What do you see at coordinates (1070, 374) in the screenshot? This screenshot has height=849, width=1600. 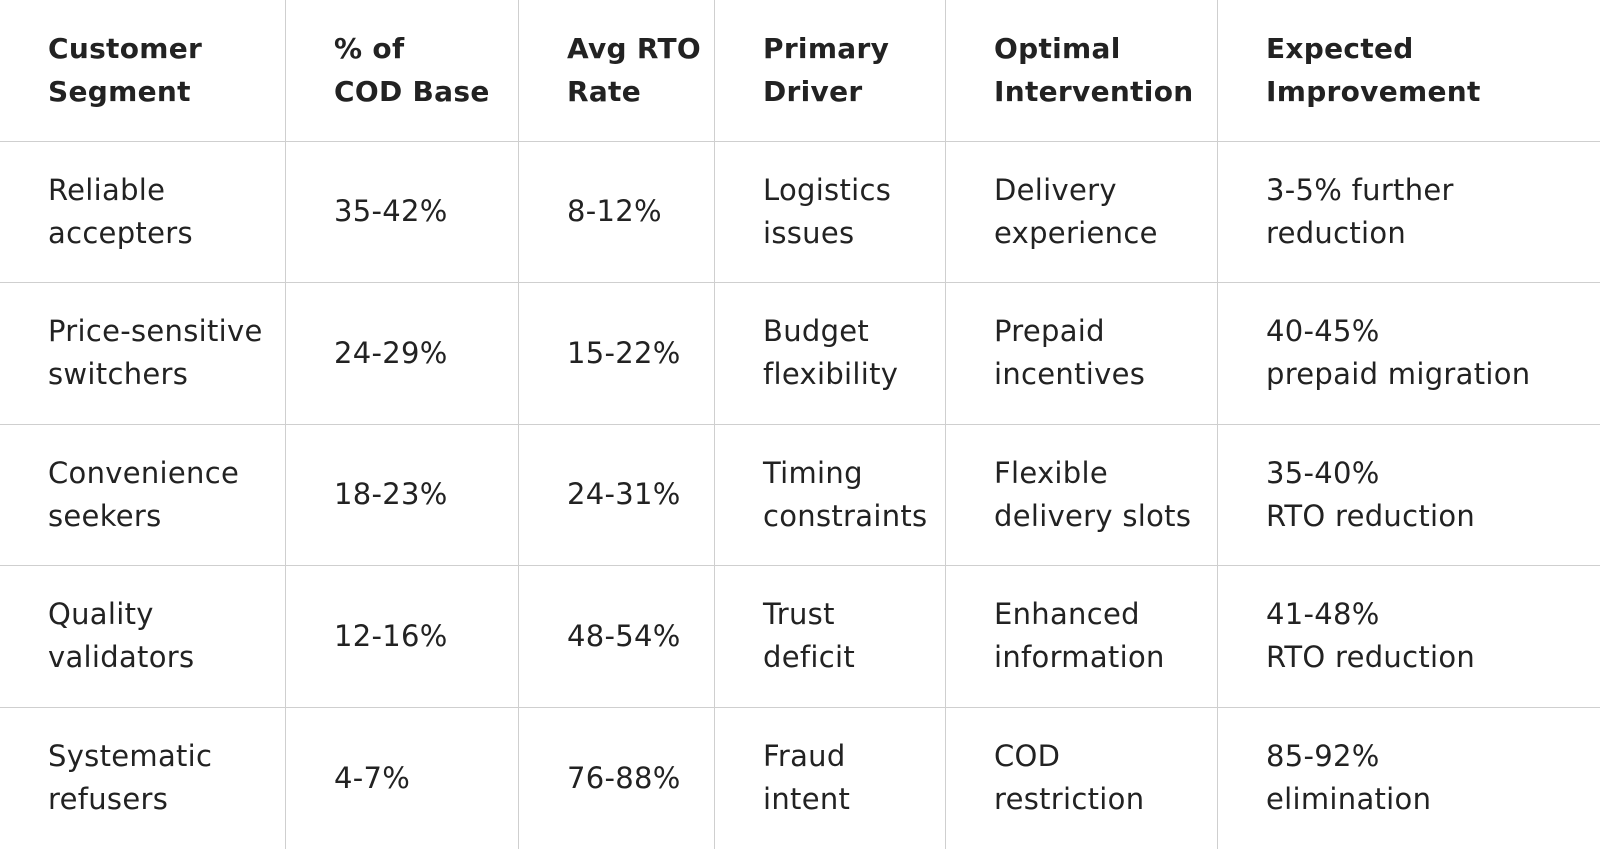 I see `cell-line: incentives` at bounding box center [1070, 374].